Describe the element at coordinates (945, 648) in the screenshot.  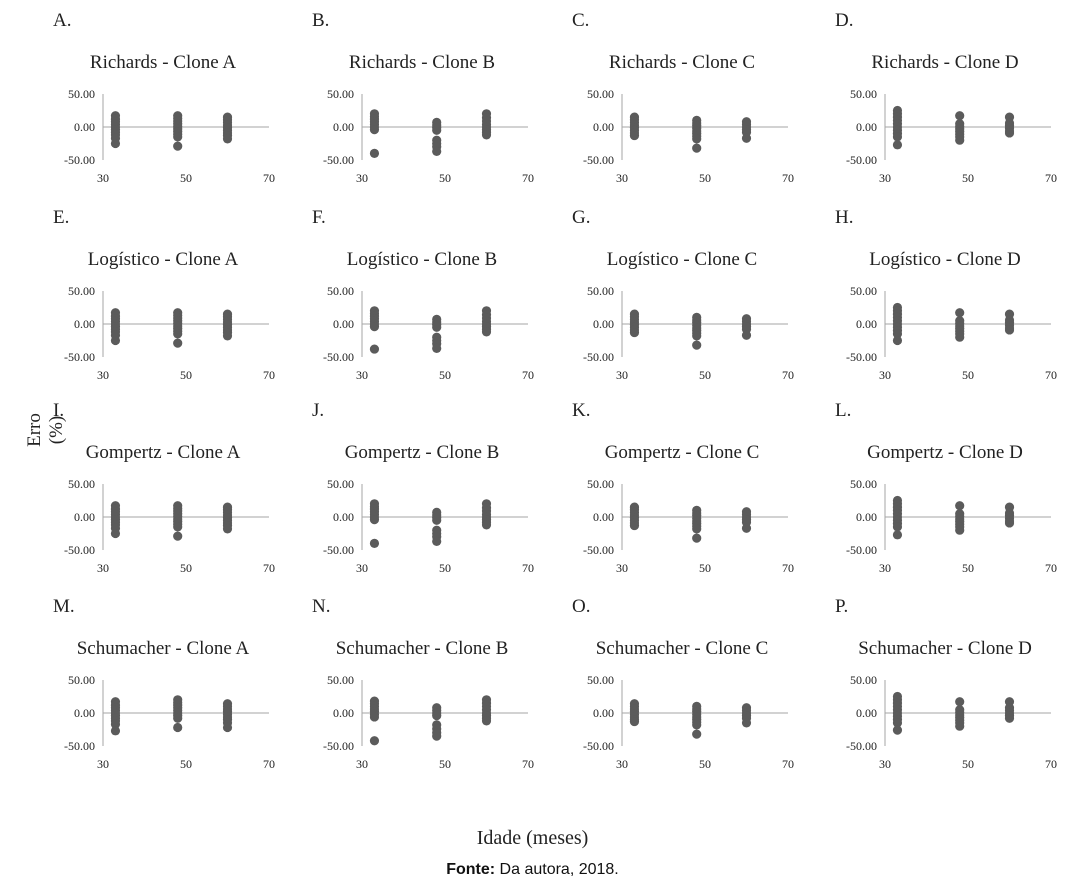
I see `panel-title: Schumacher - Clone D` at that location.